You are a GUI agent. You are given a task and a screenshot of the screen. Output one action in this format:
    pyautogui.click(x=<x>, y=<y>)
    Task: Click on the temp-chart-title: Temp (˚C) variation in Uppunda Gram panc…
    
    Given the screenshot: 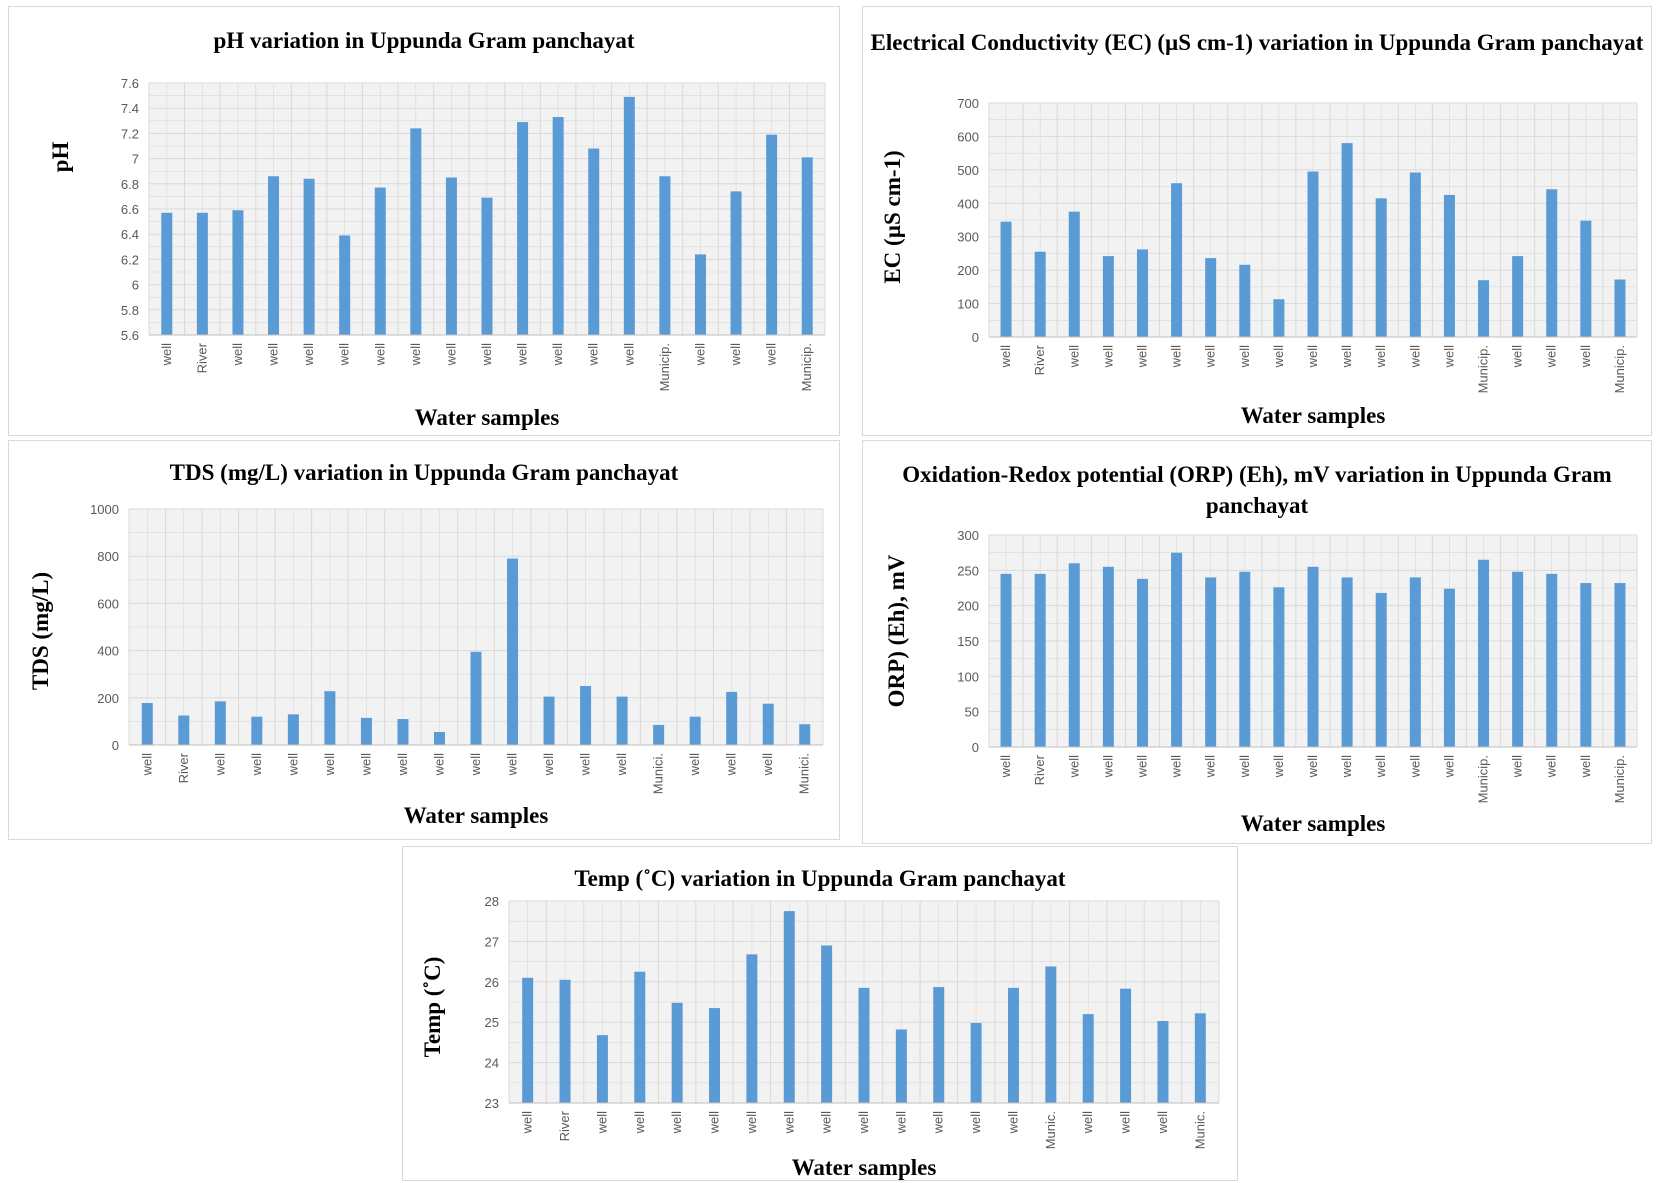 What is the action you would take?
    pyautogui.click(x=820, y=878)
    